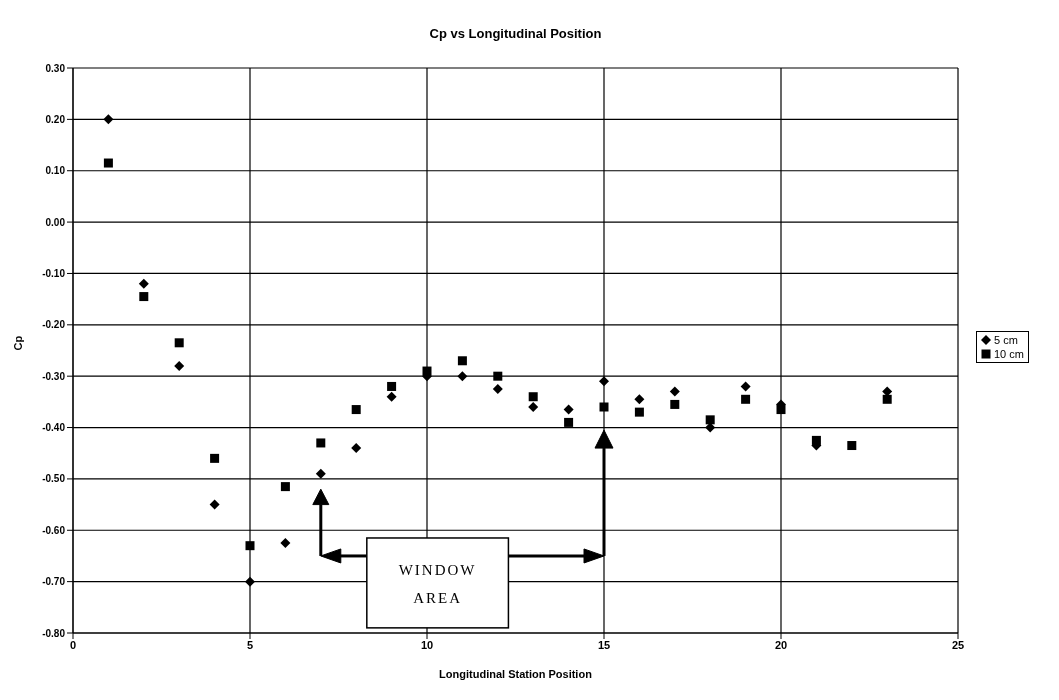 The height and width of the screenshot is (700, 1059). I want to click on x-tick-label: 5, so click(250, 644).